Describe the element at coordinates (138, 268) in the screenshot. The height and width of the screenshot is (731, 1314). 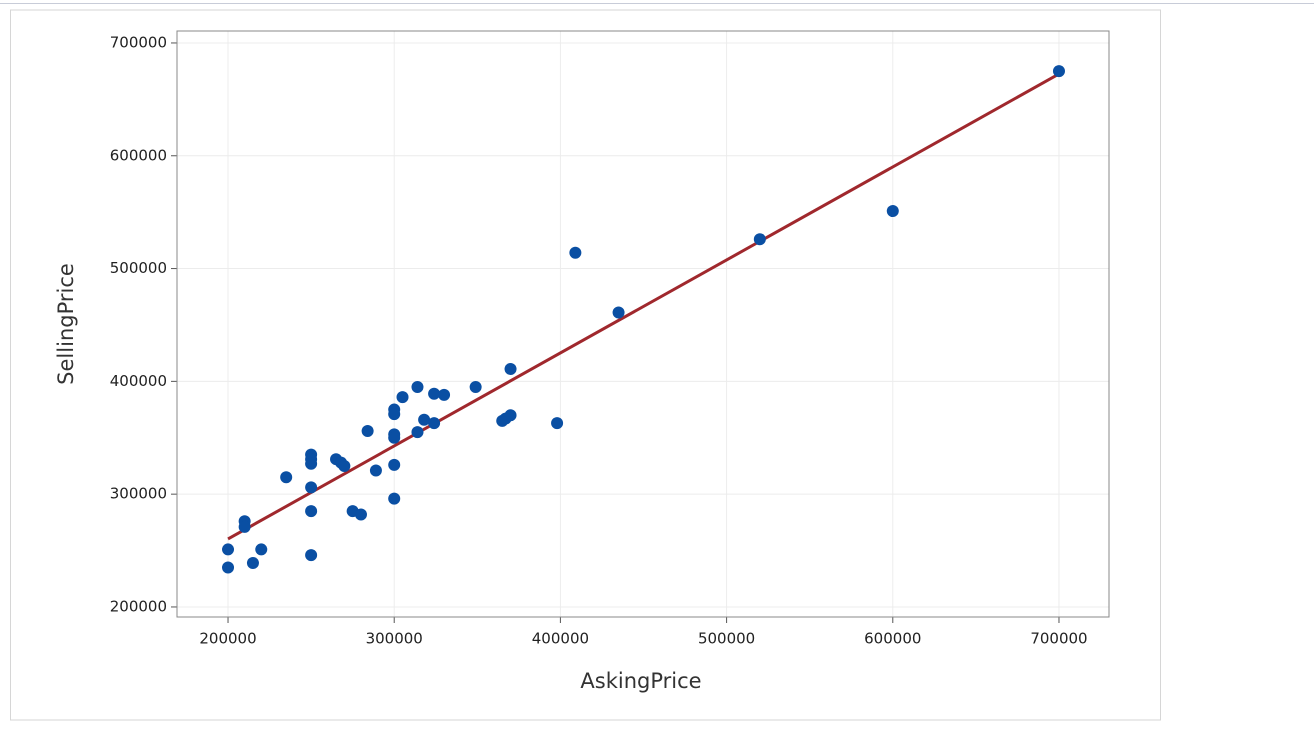
I see `y-tick-label: 500000` at that location.